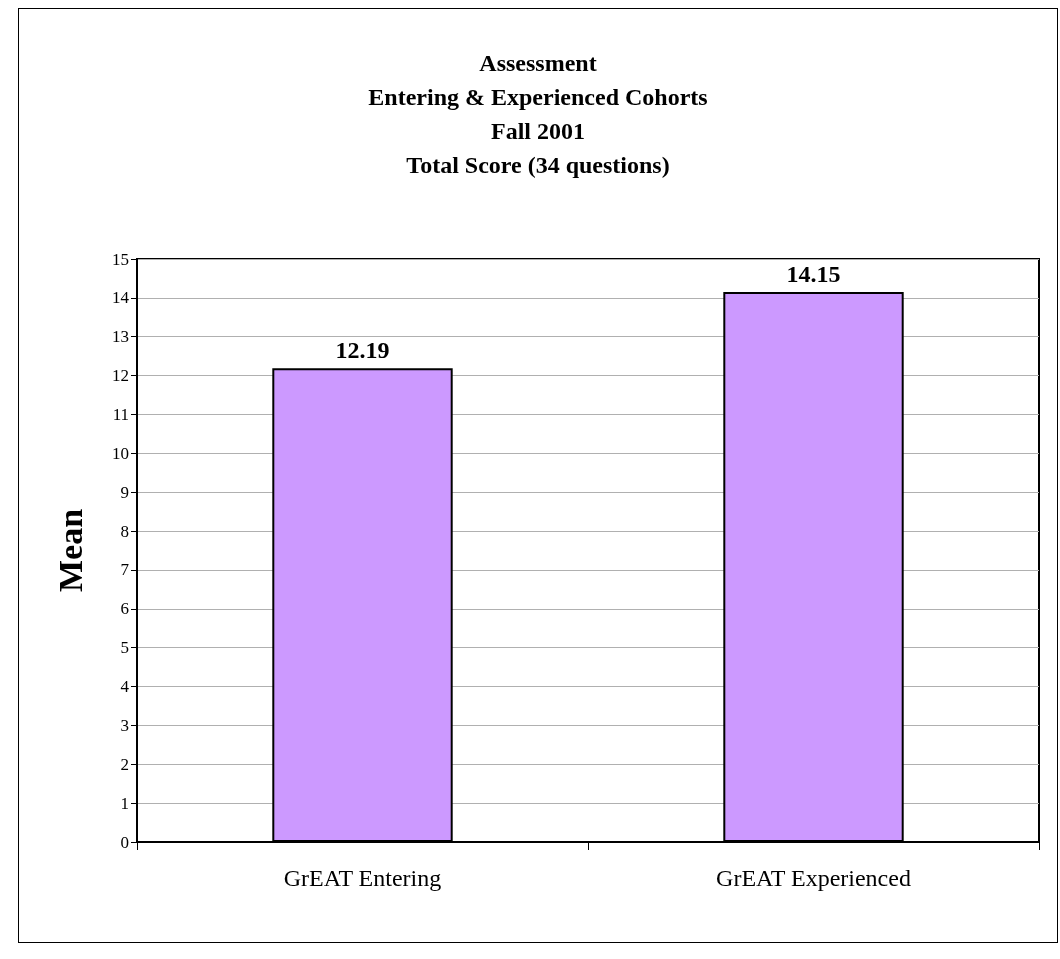 This screenshot has height=959, width=1060. What do you see at coordinates (120, 414) in the screenshot?
I see `y-tick-label: 11` at bounding box center [120, 414].